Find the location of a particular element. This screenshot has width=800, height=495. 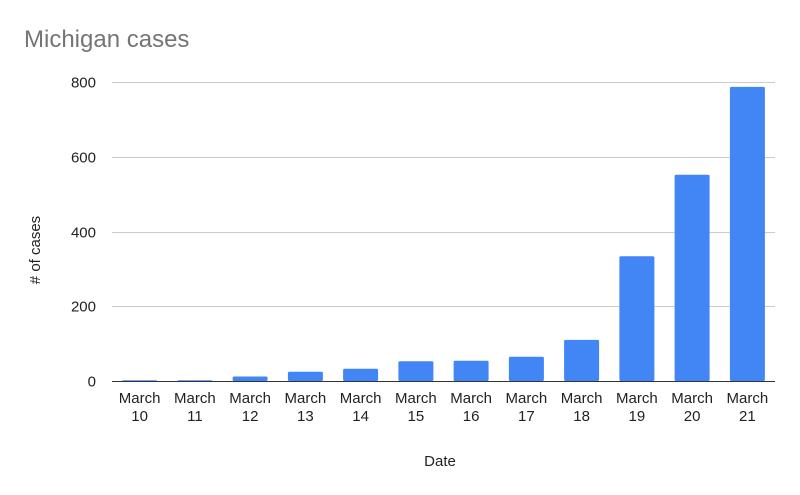

y-tick-label: 600 is located at coordinates (83, 158).